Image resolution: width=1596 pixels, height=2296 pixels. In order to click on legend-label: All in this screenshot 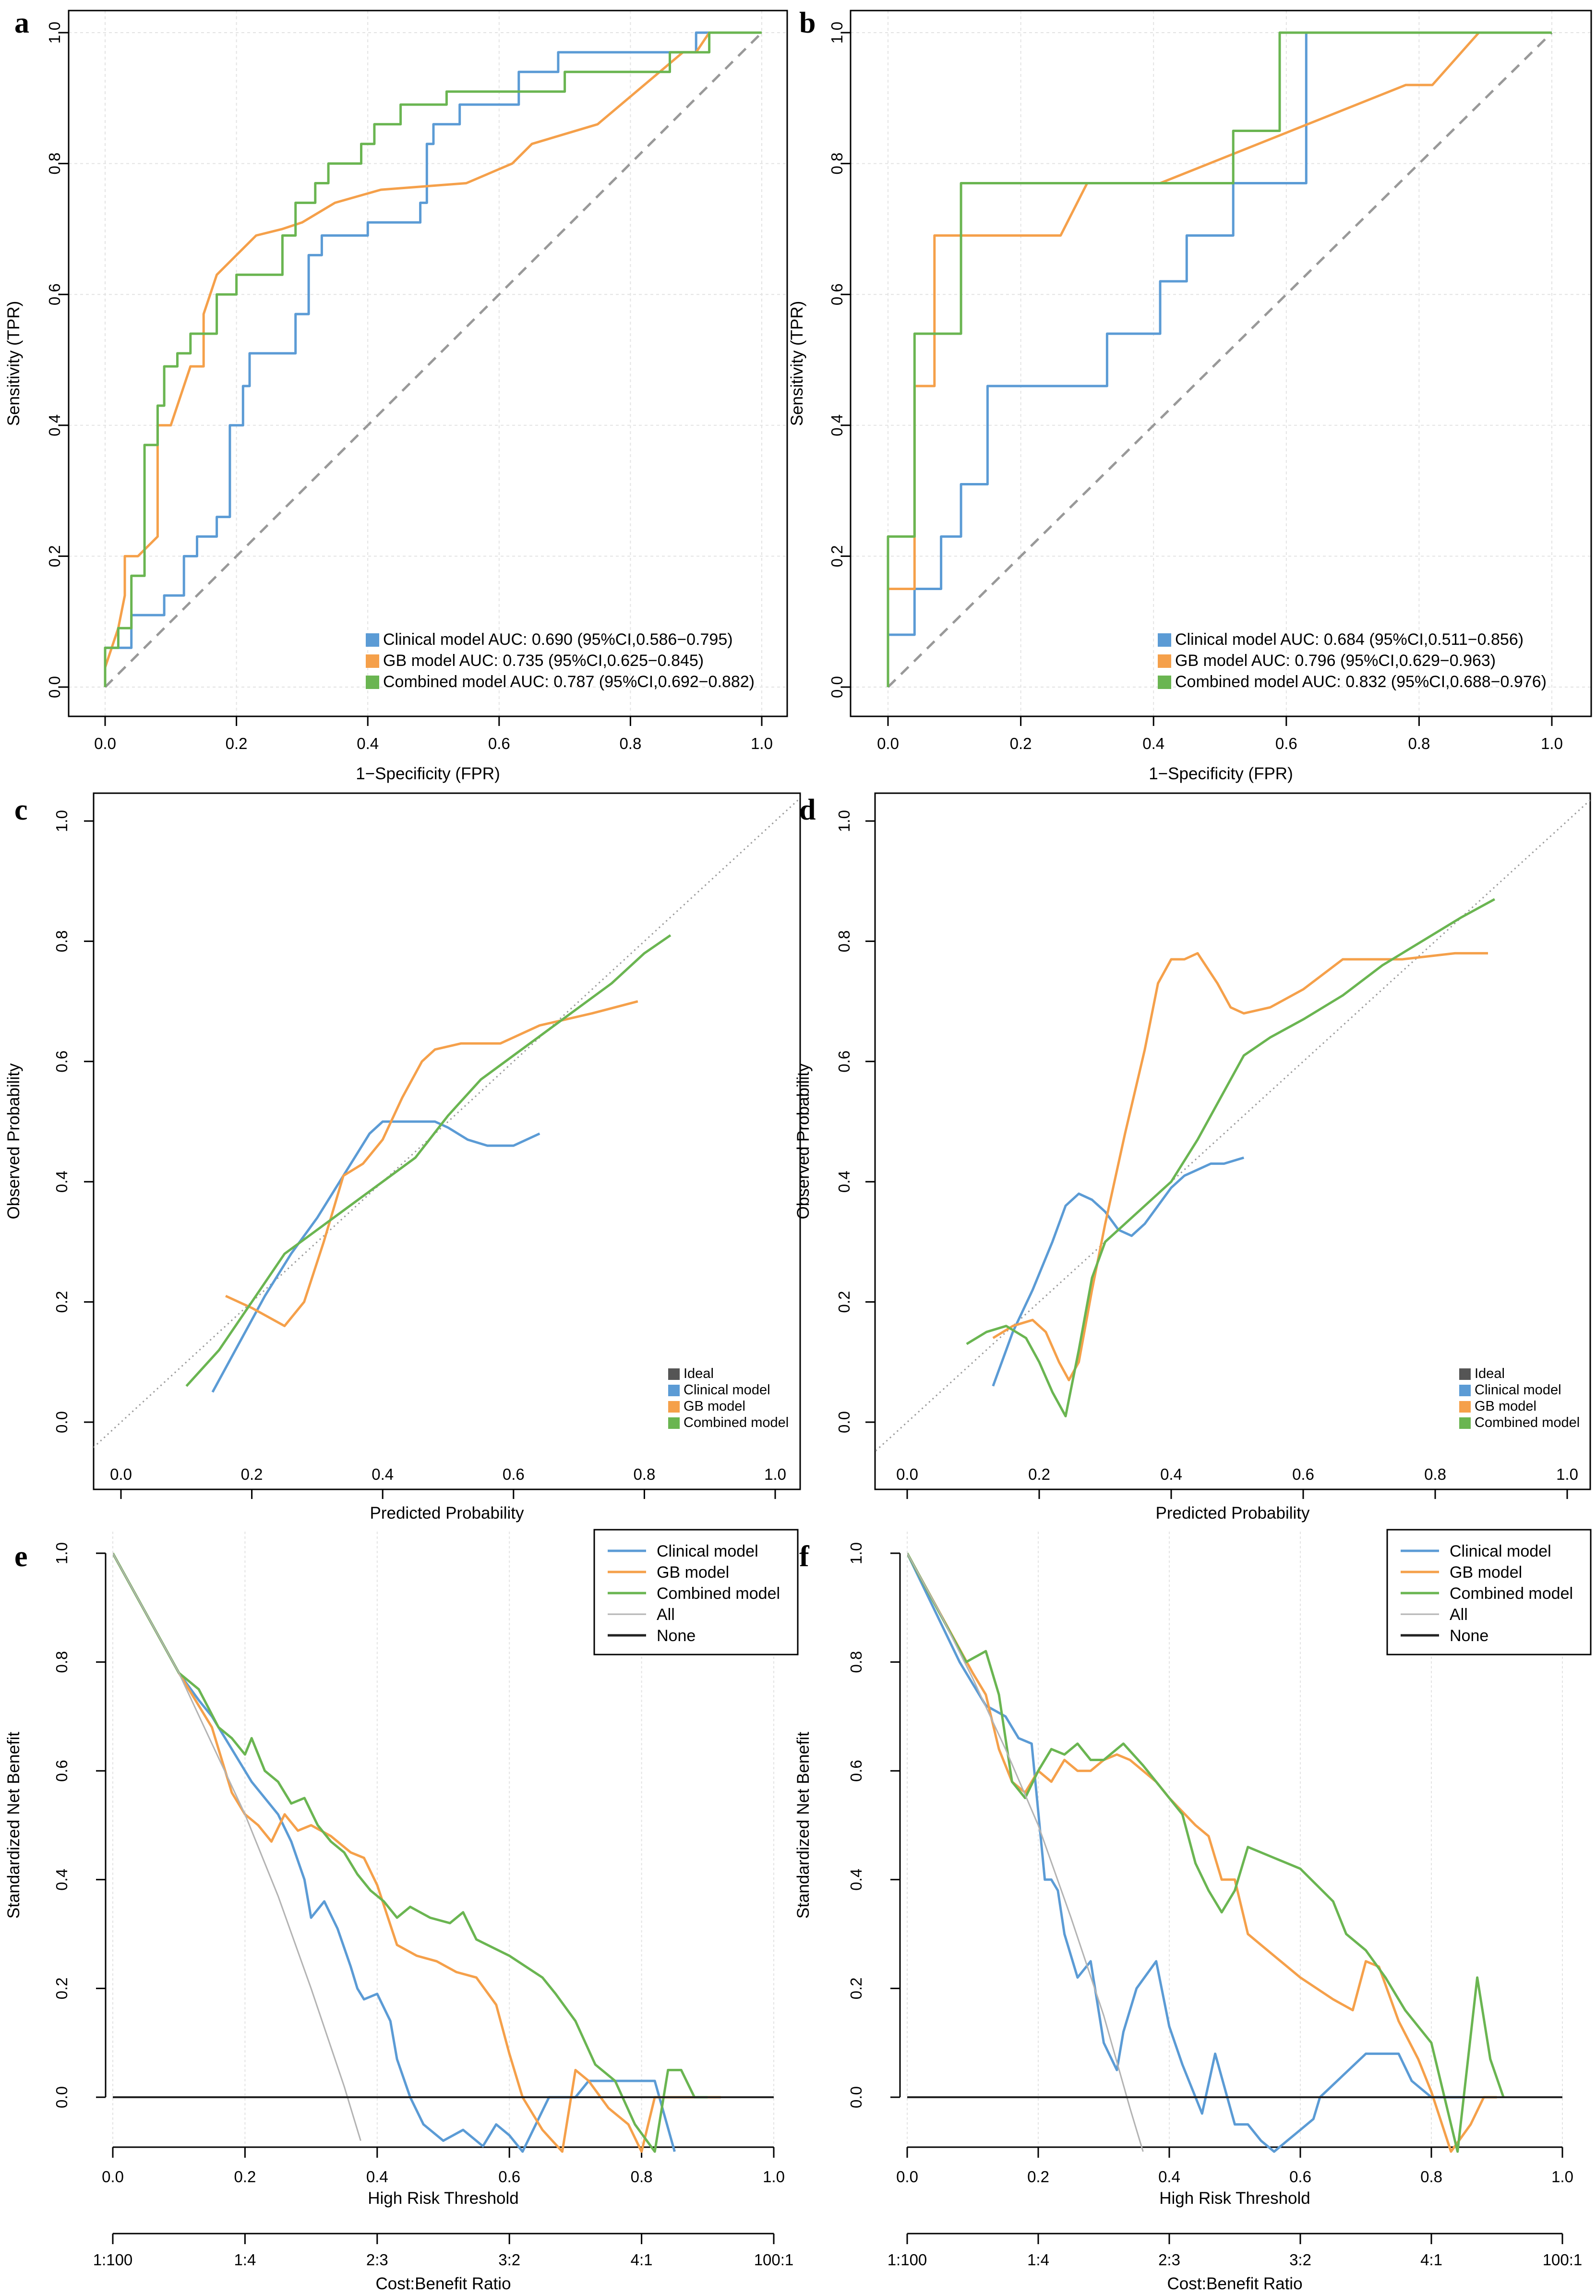, I will do `click(1459, 1615)`.